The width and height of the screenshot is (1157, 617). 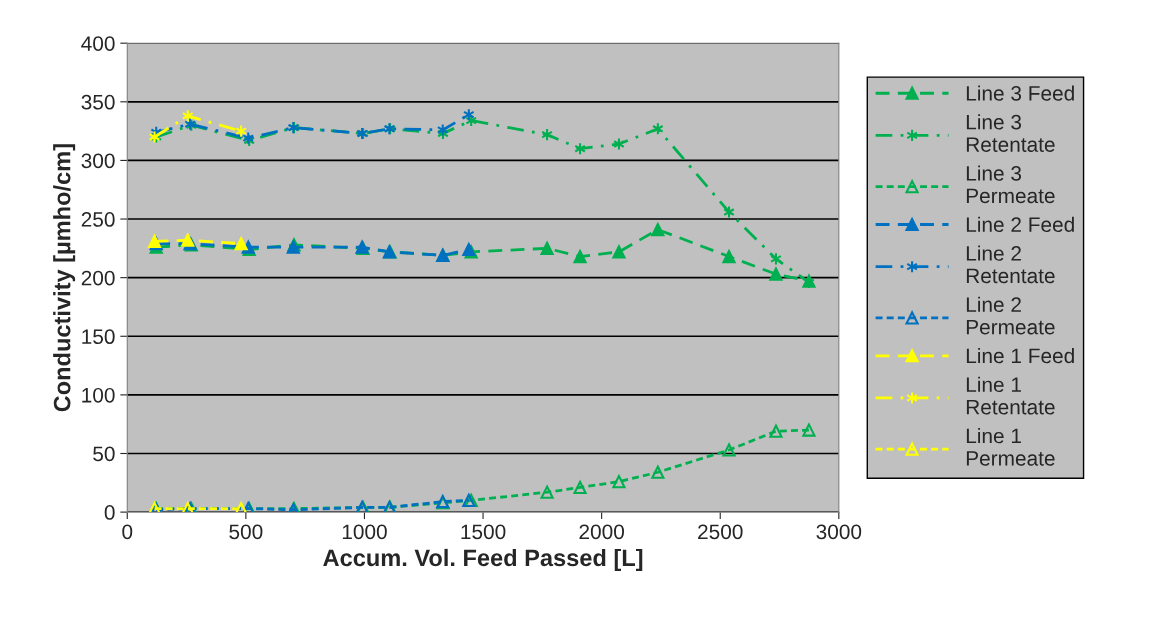 I want to click on y-tick-label: 400, so click(x=98, y=43).